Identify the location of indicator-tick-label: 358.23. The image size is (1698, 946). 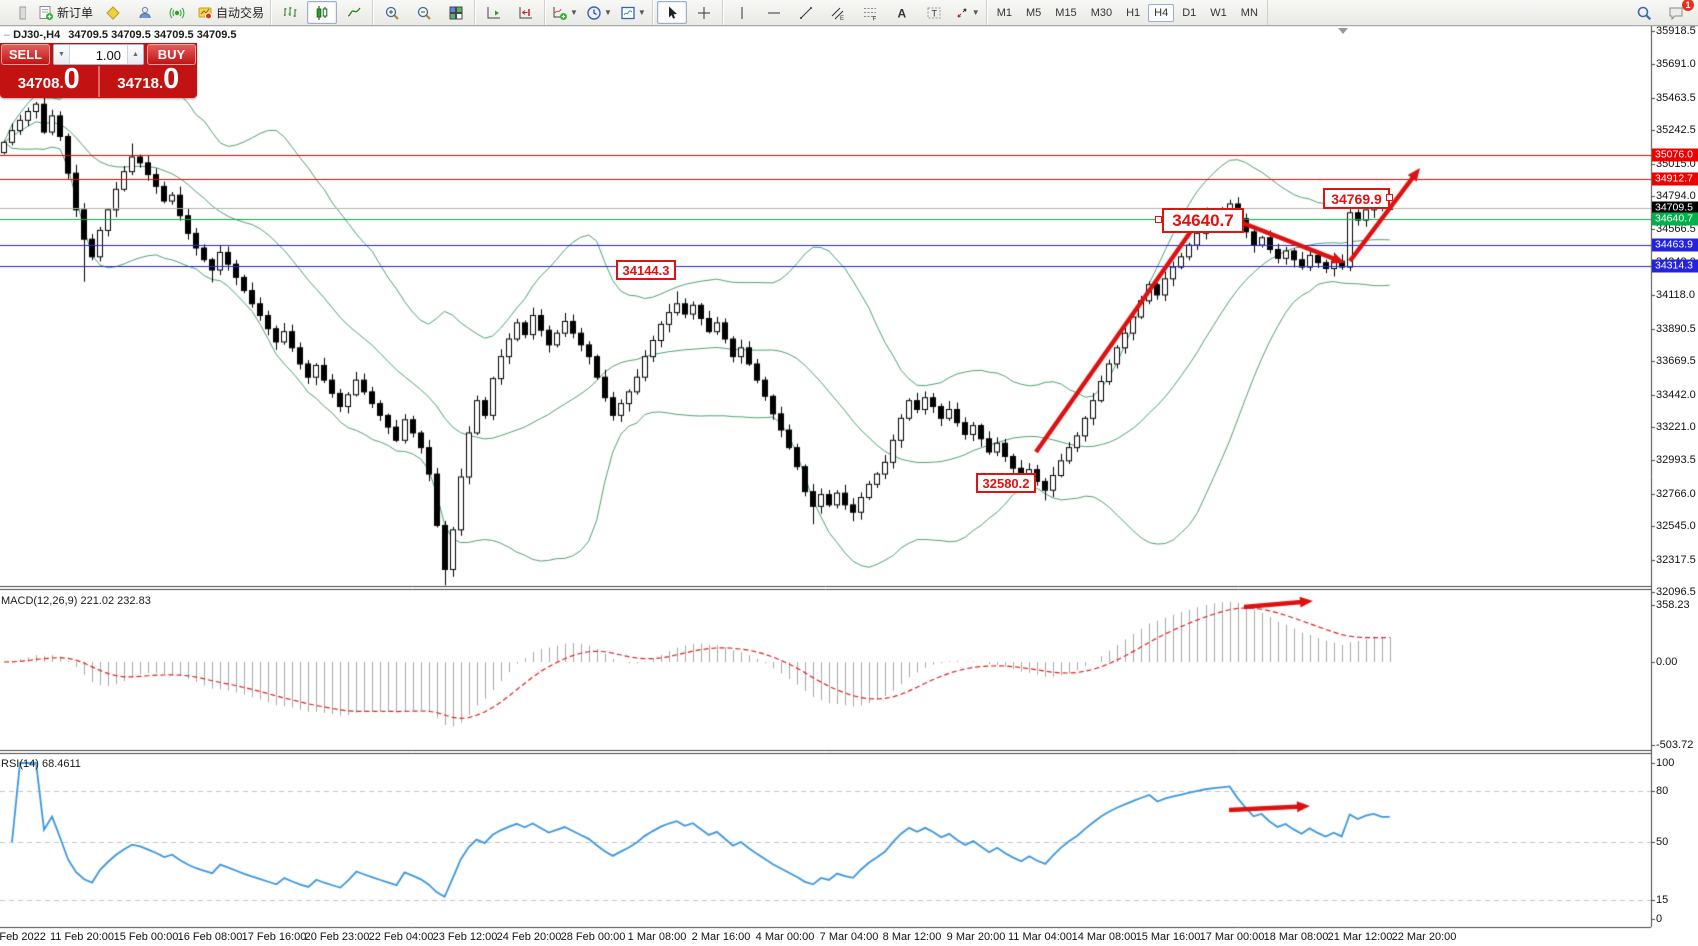
(1673, 605).